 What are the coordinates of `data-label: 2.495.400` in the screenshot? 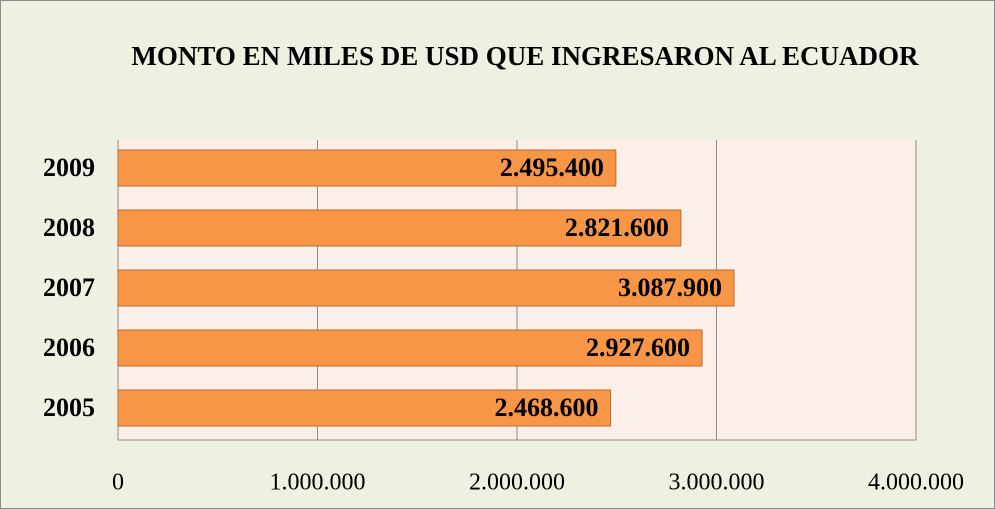 It's located at (552, 167).